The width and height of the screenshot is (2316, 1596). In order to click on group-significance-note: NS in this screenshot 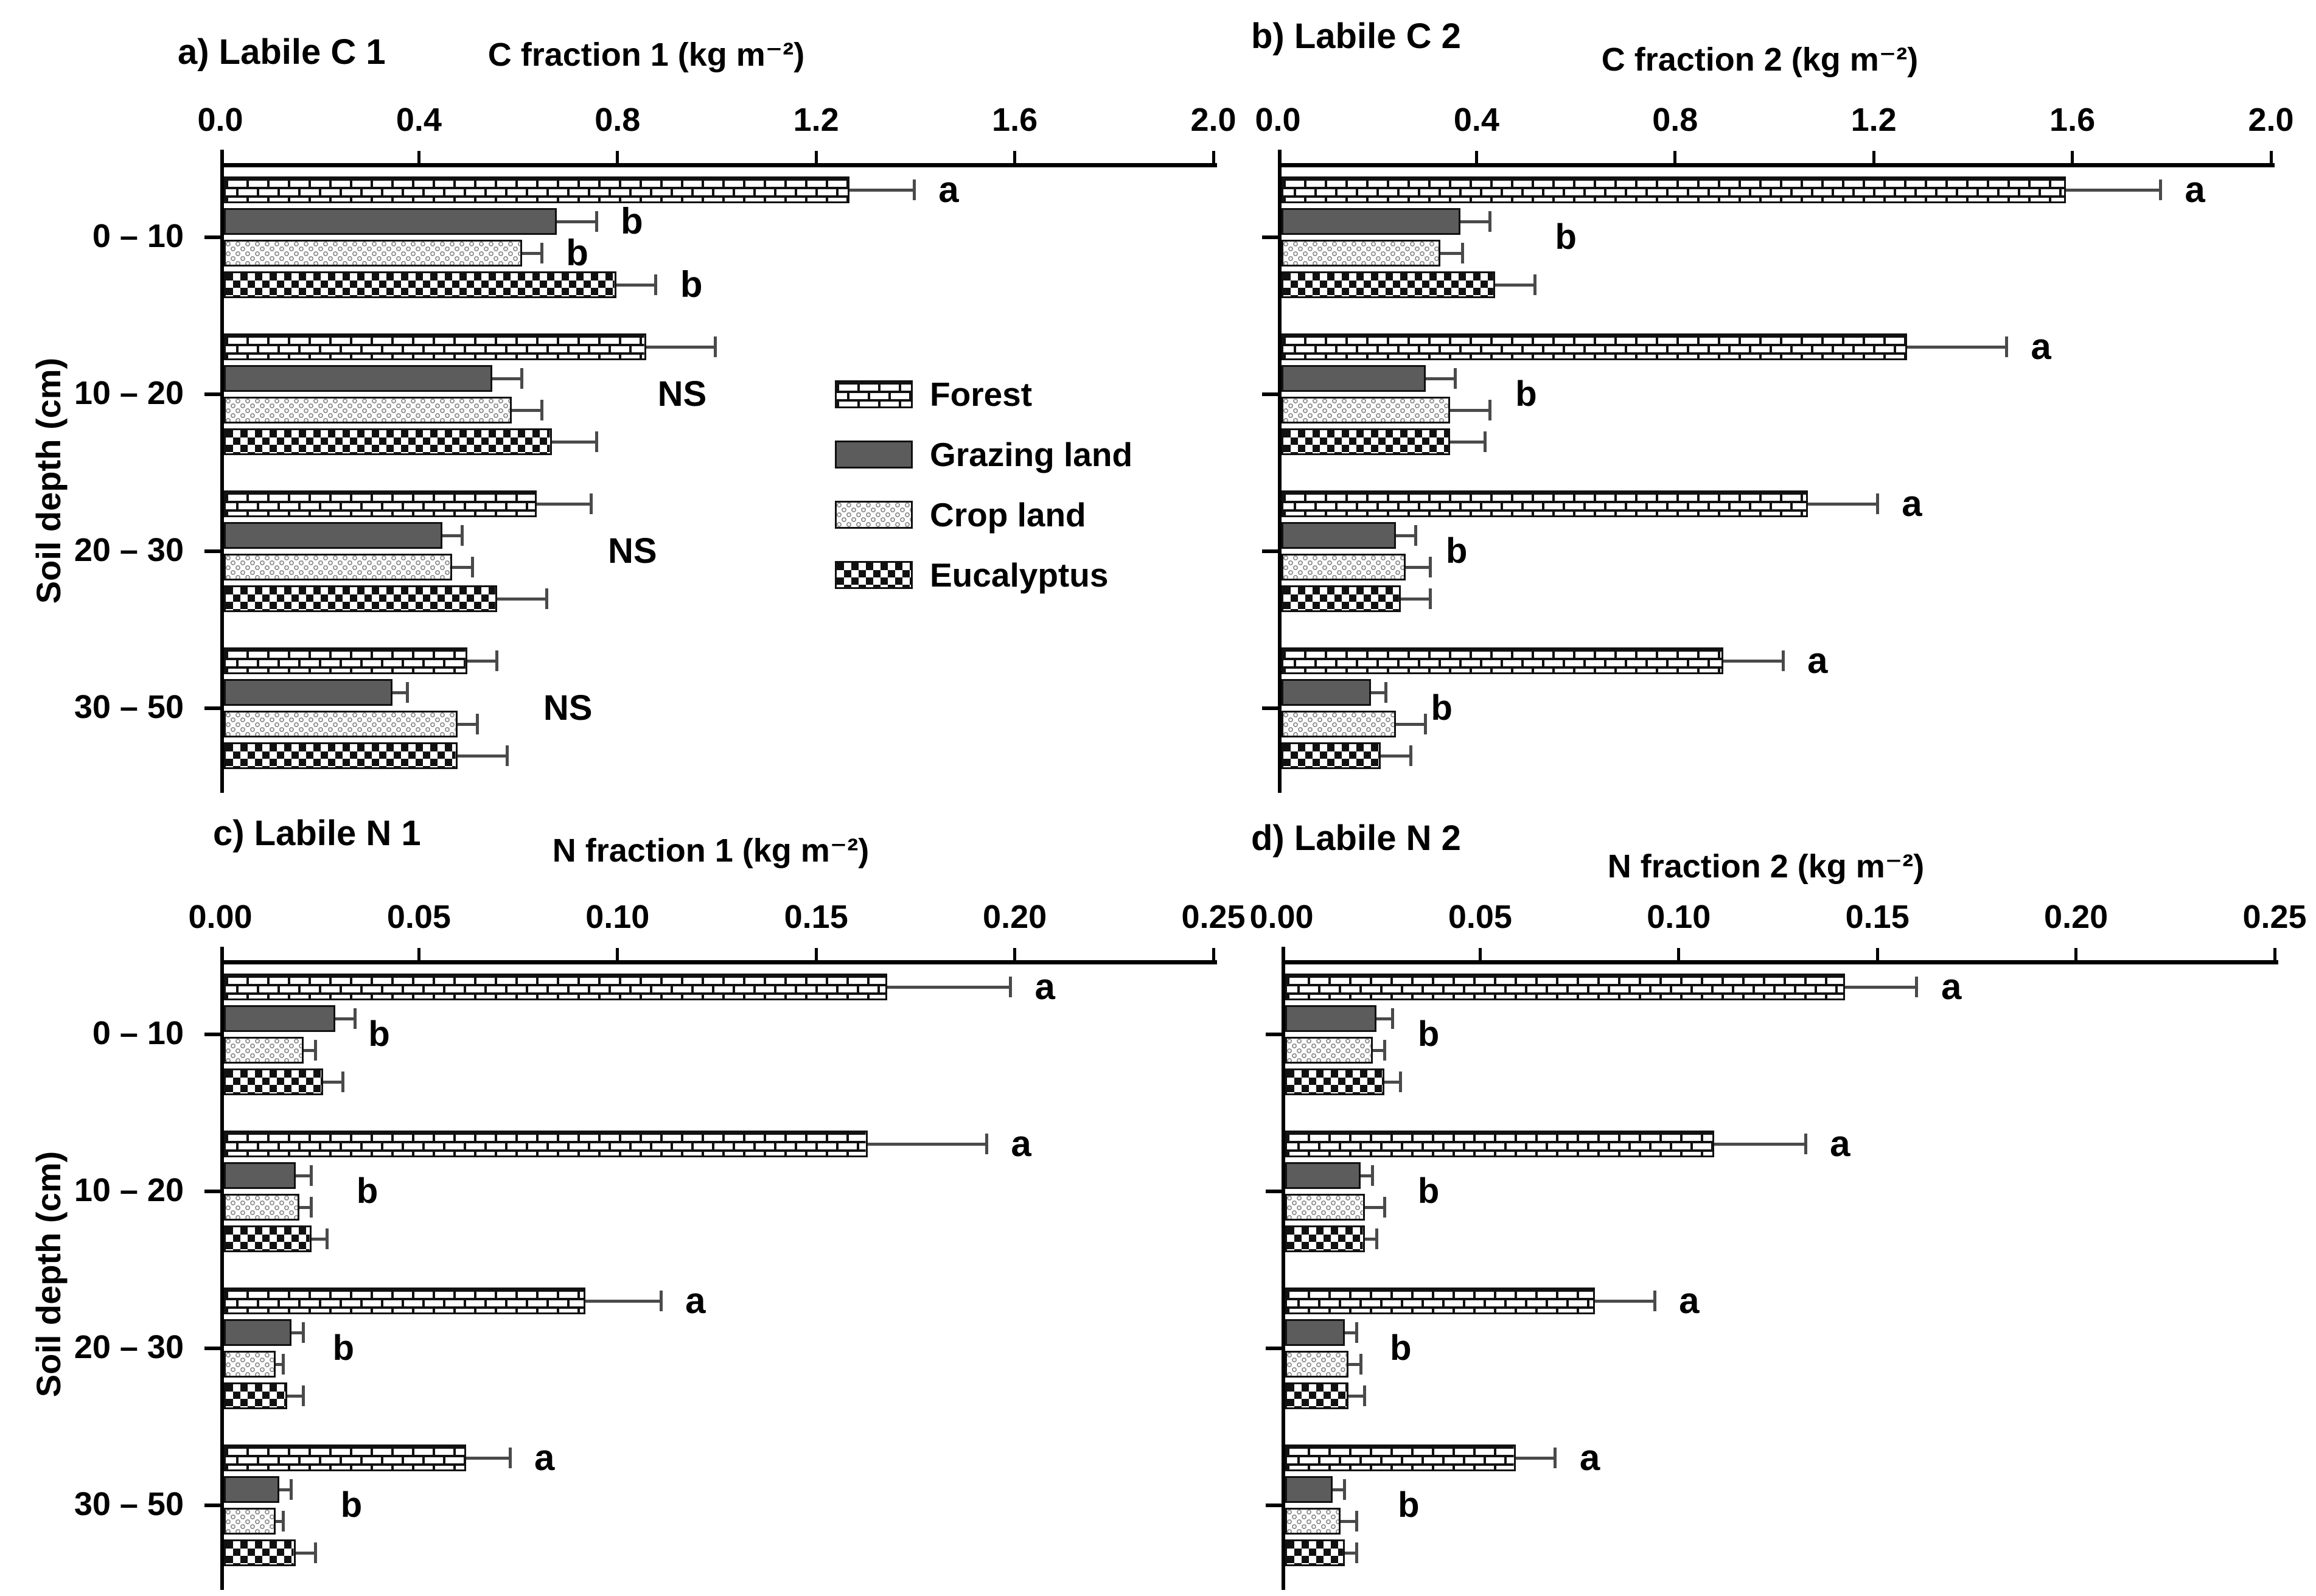, I will do `click(632, 551)`.